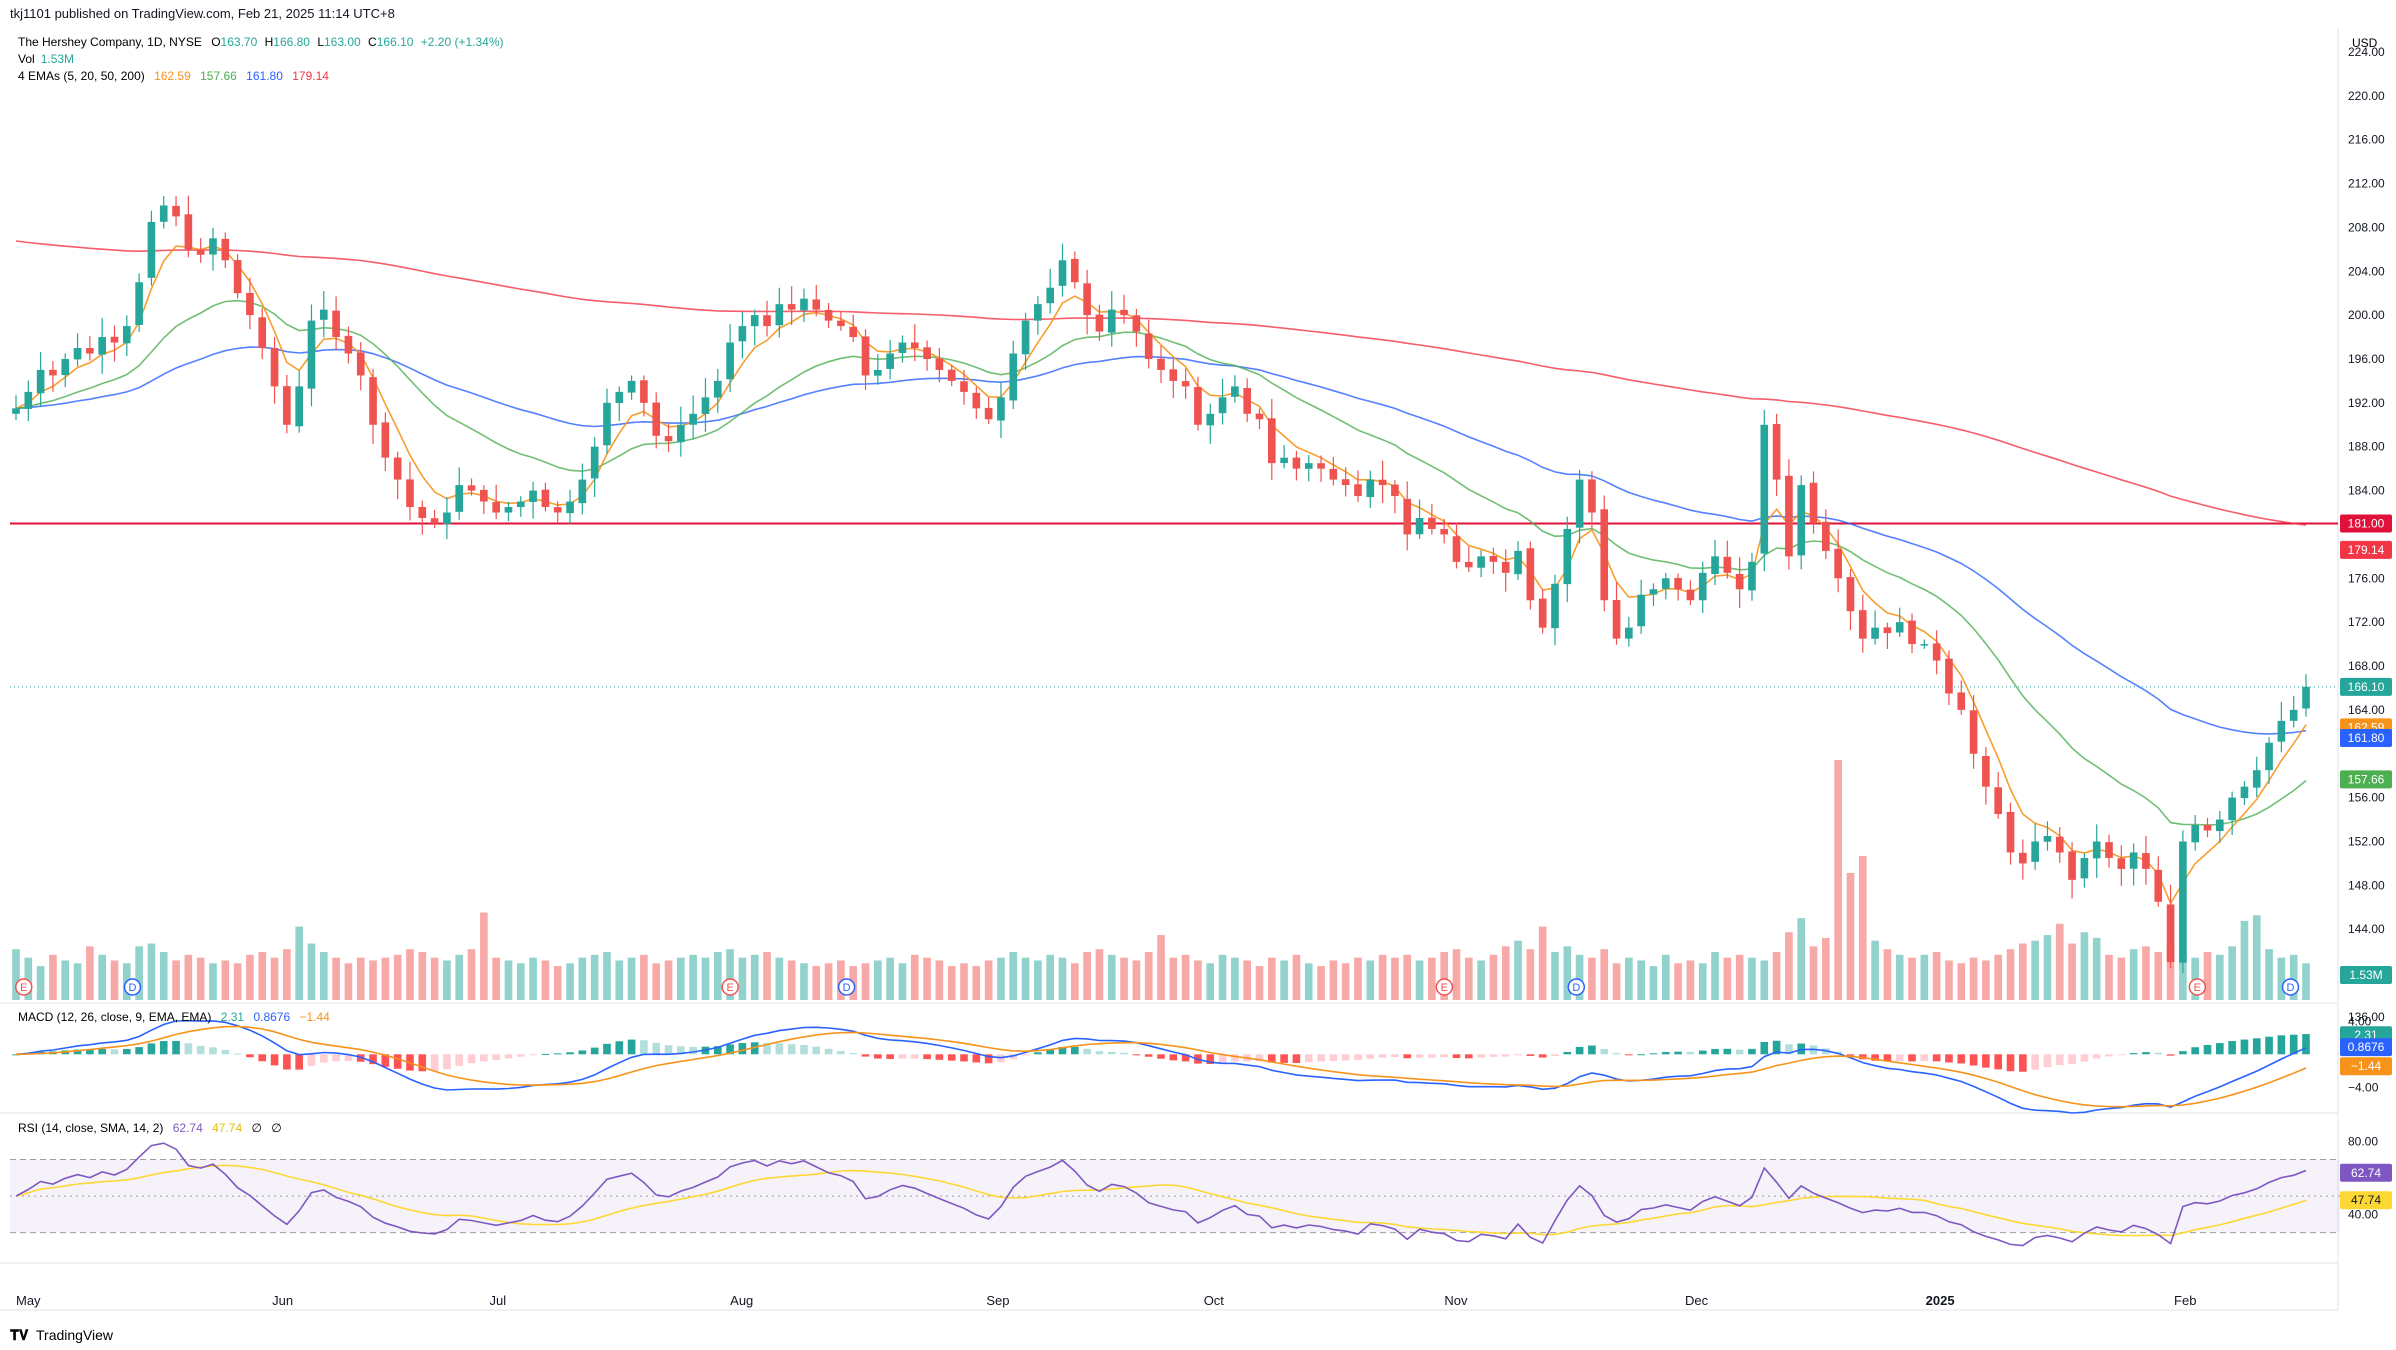  What do you see at coordinates (2366, 738) in the screenshot?
I see `svg-text: 161.80` at bounding box center [2366, 738].